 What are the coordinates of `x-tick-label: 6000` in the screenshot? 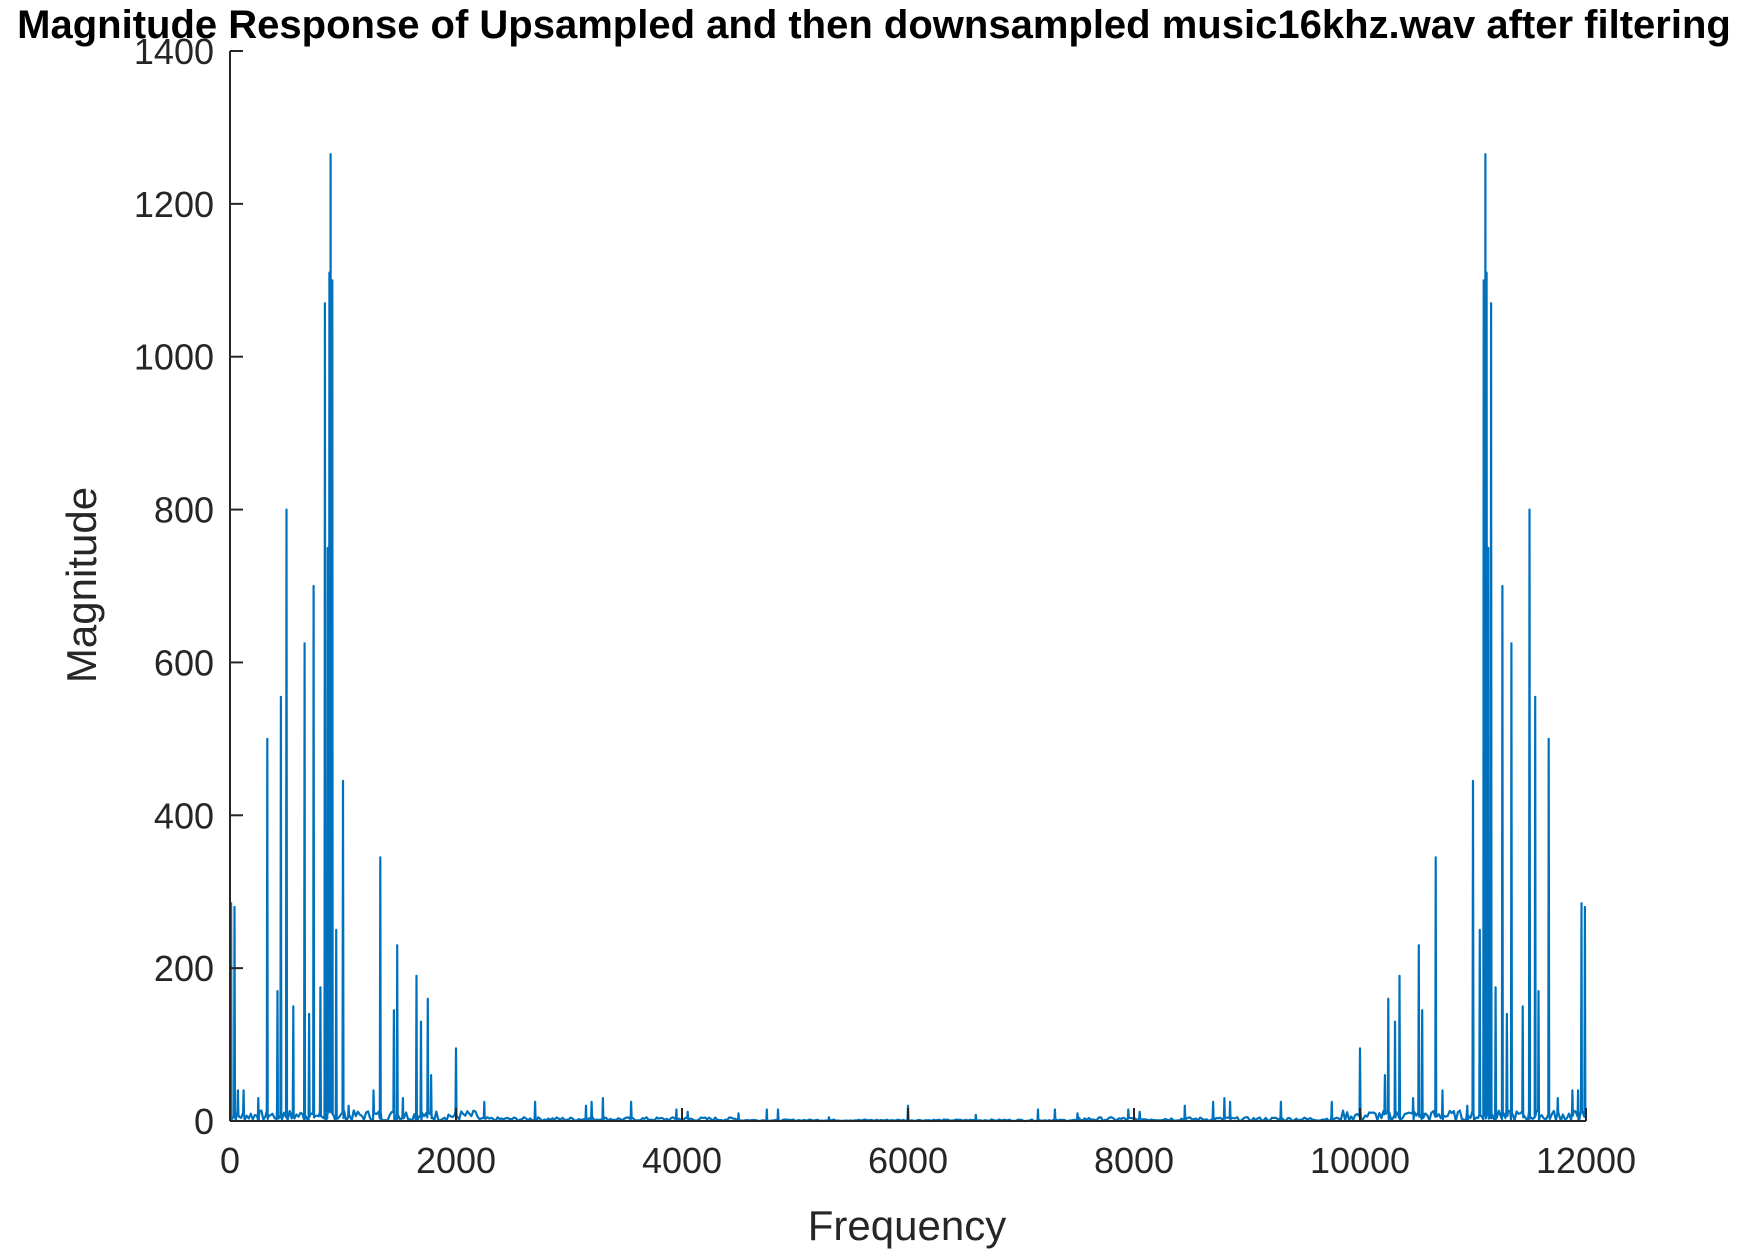 It's located at (908, 1160).